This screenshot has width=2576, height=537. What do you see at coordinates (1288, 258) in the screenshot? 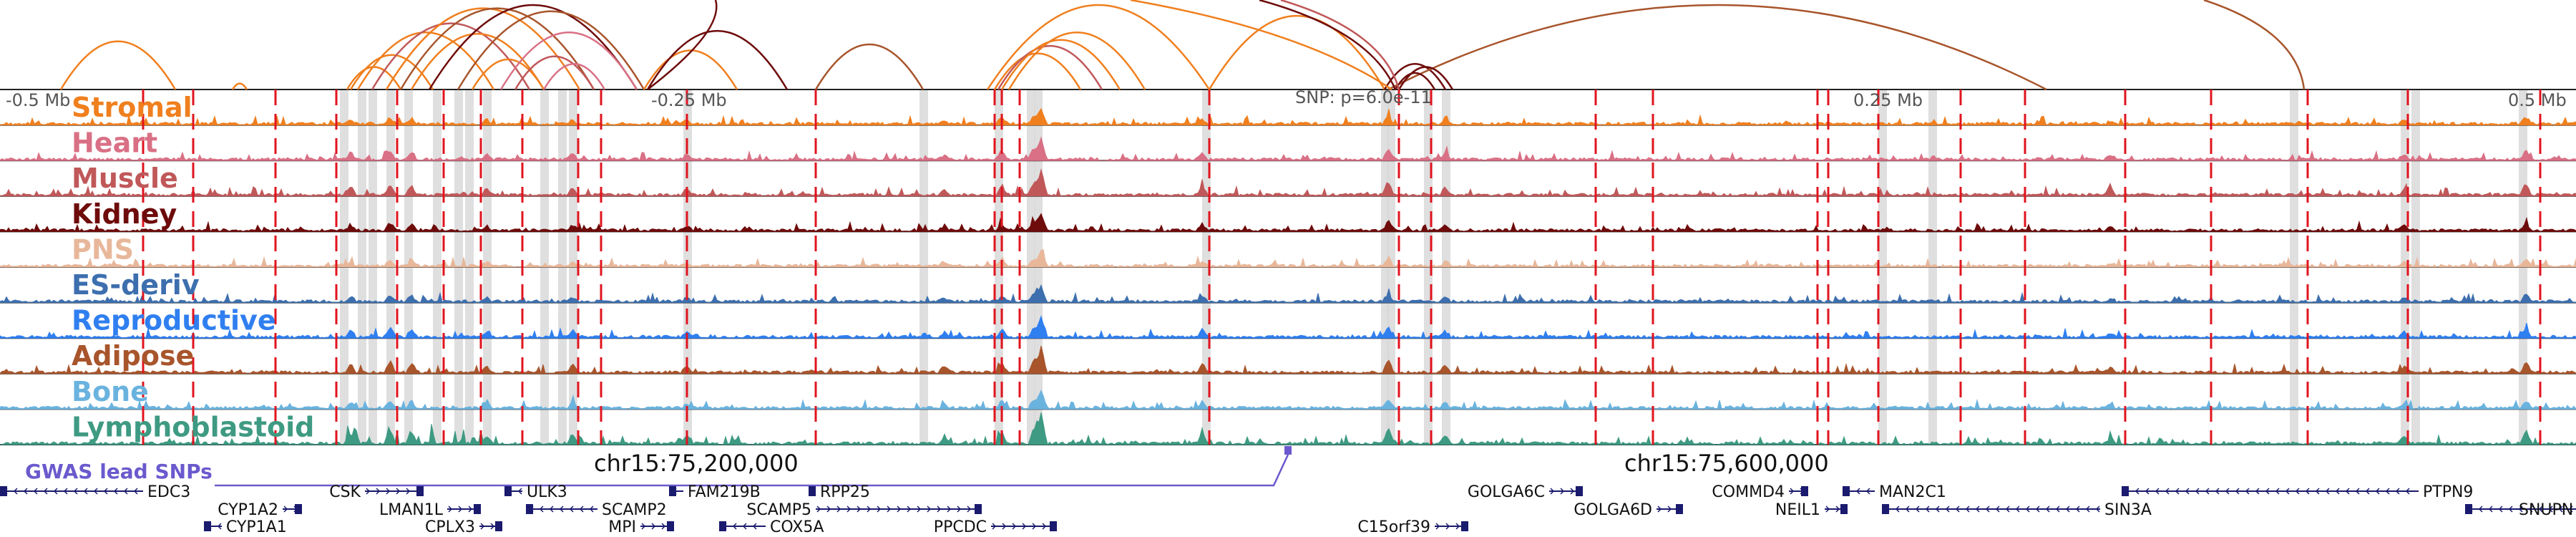
I see `track-pns` at bounding box center [1288, 258].